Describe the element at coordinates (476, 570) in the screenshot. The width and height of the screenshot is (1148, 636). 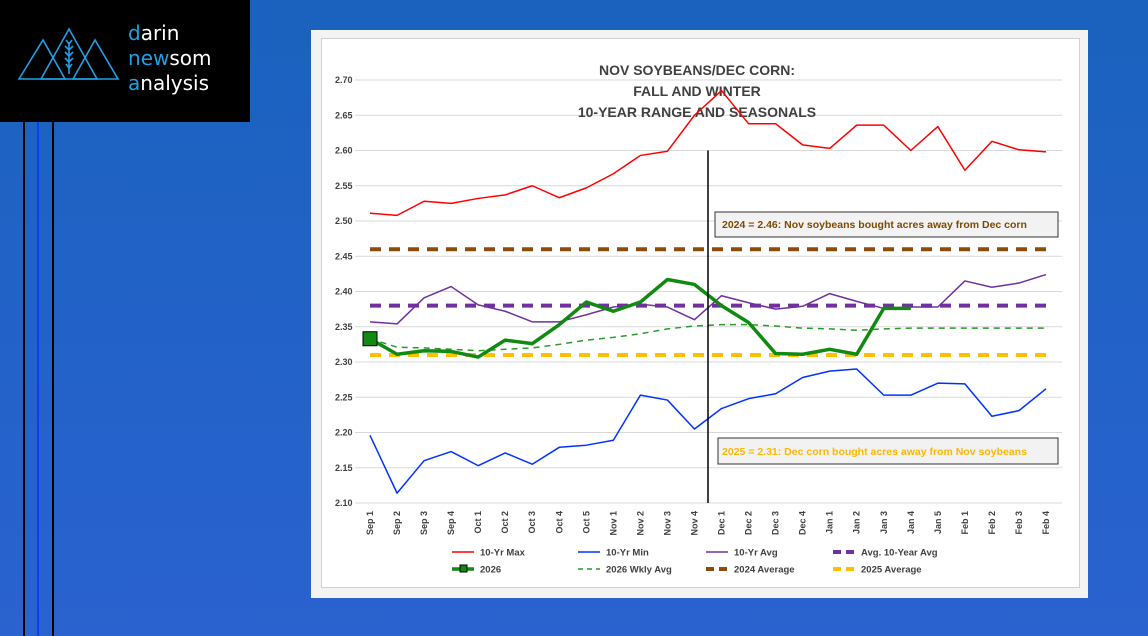
I see `legend-item: 2026` at that location.